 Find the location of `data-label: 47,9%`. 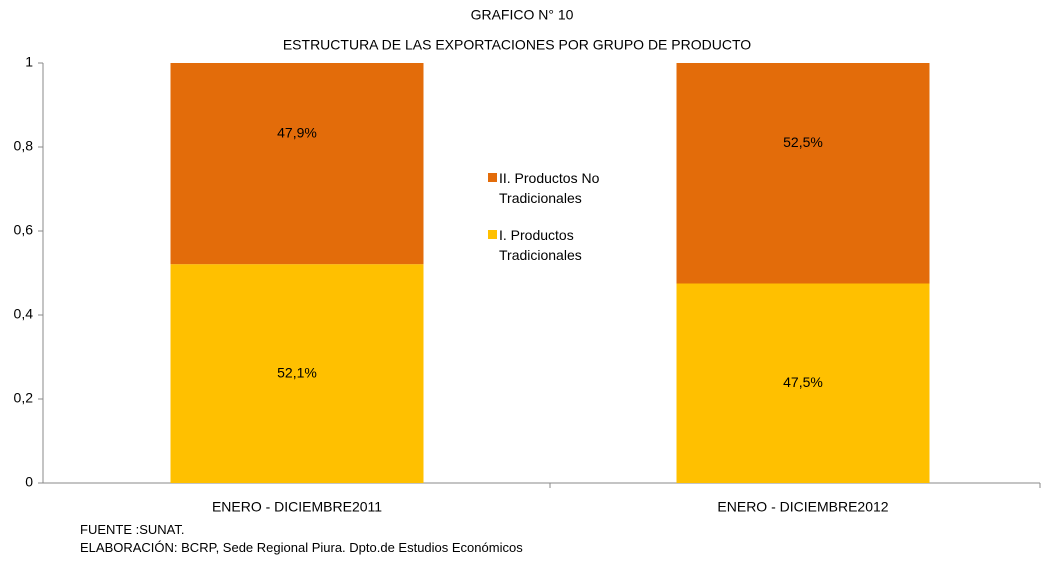

data-label: 47,9% is located at coordinates (297, 132).